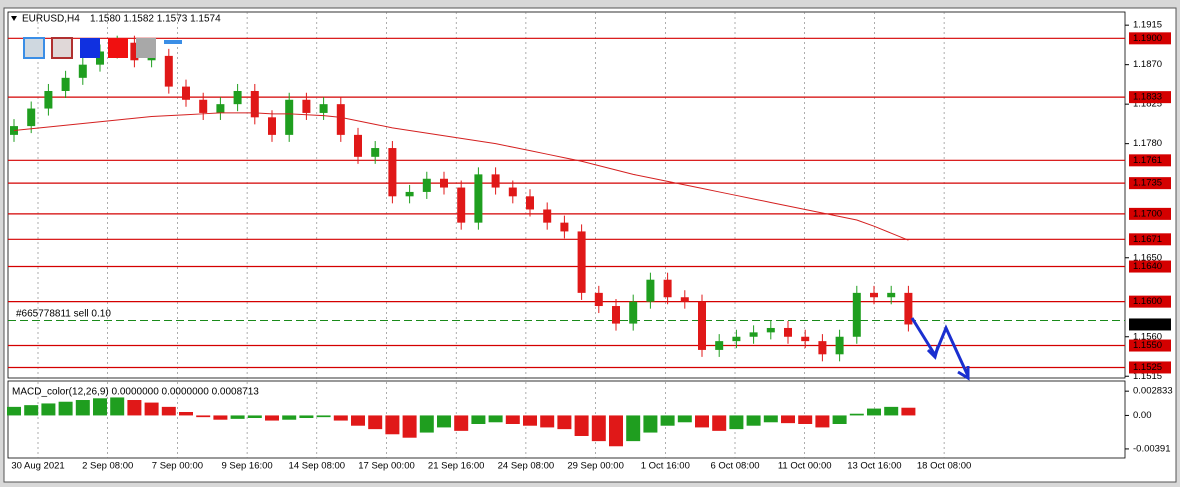 The image size is (1180, 487). What do you see at coordinates (874, 466) in the screenshot?
I see `x-tick-label: 13 Oct 16:00` at bounding box center [874, 466].